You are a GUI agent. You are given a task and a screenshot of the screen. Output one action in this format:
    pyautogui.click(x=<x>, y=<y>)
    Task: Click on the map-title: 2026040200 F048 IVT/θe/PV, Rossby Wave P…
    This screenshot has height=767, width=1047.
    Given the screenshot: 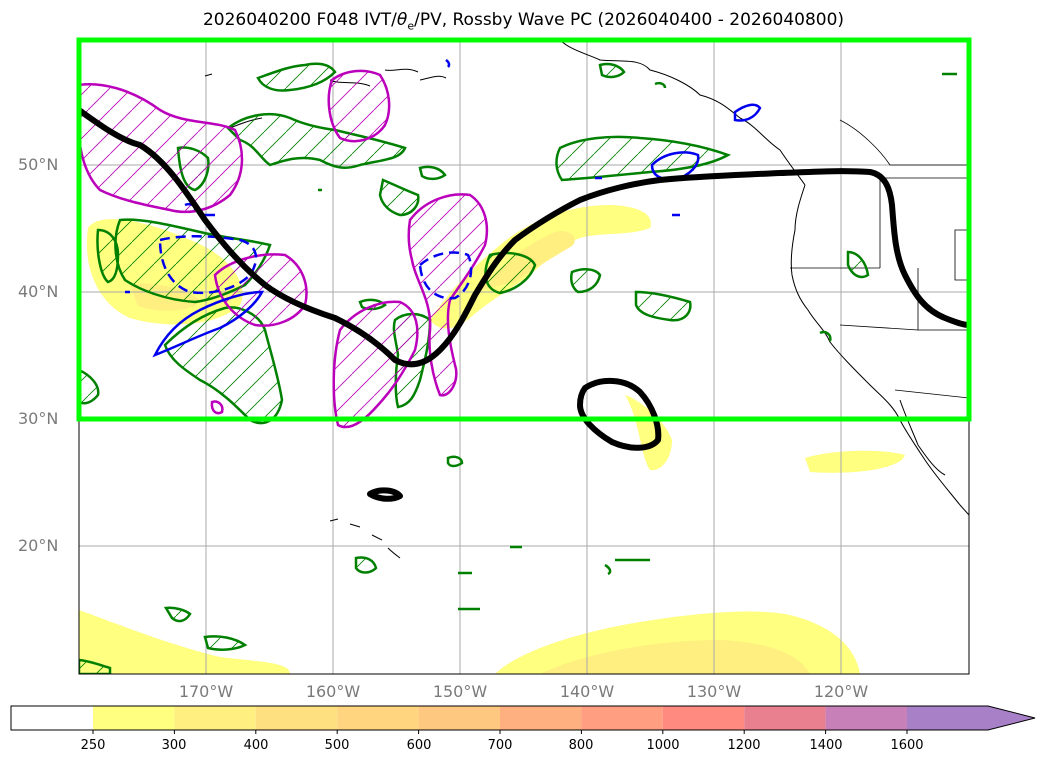 What is the action you would take?
    pyautogui.click(x=523, y=21)
    